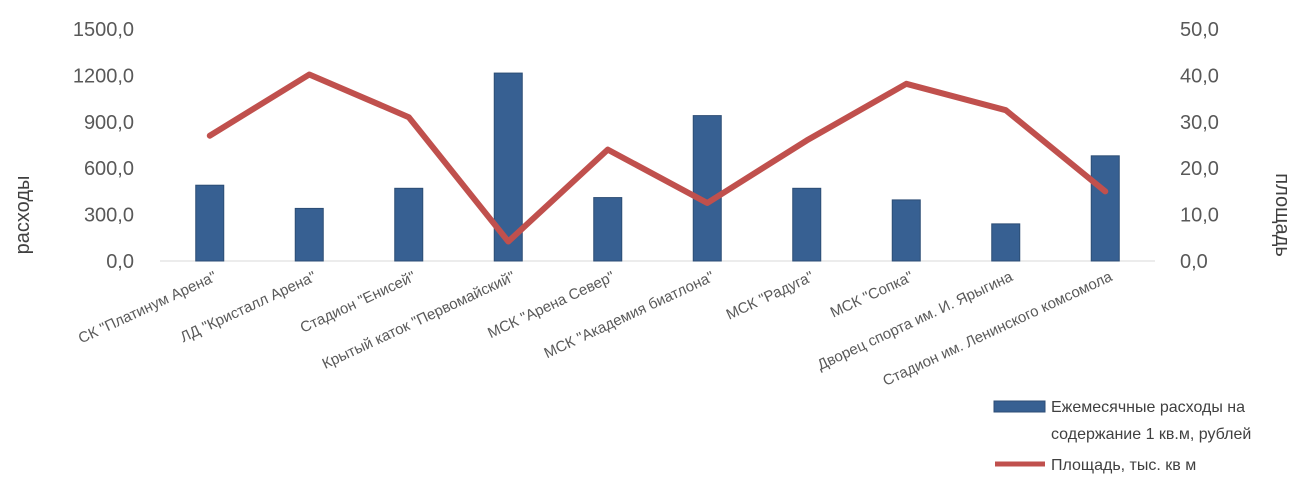 This screenshot has width=1301, height=477. What do you see at coordinates (120, 262) in the screenshot?
I see `left-tick-label: 0,0` at bounding box center [120, 262].